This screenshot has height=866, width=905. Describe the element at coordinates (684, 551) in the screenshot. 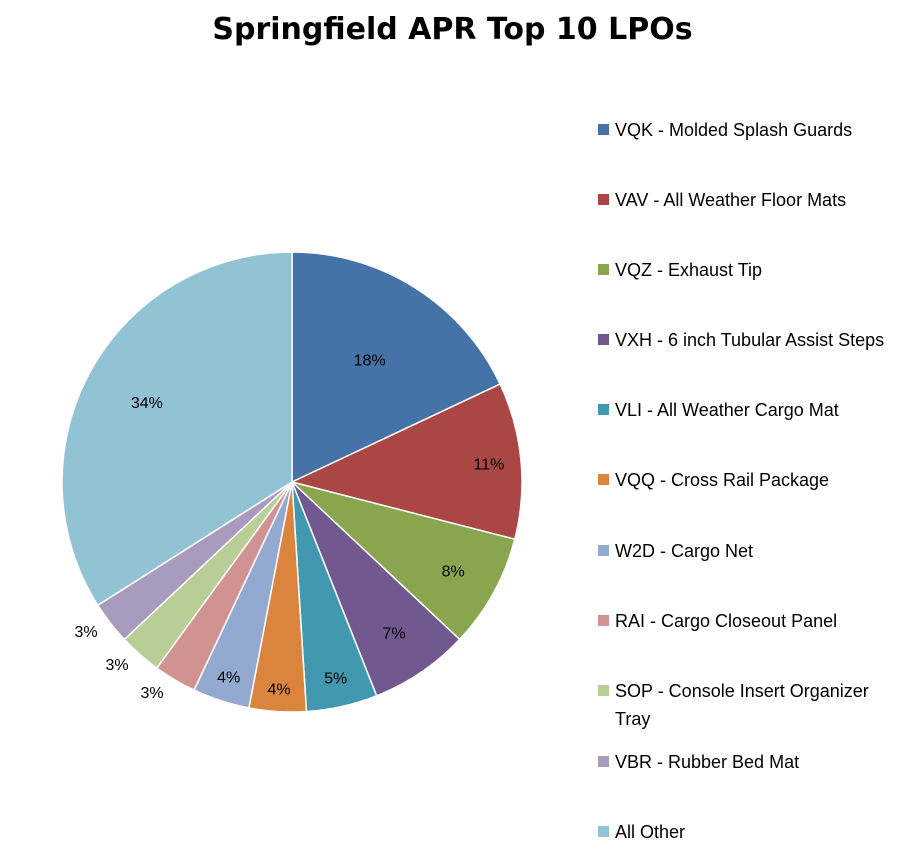

I see `legend-label: W2D - Cargo Net` at that location.